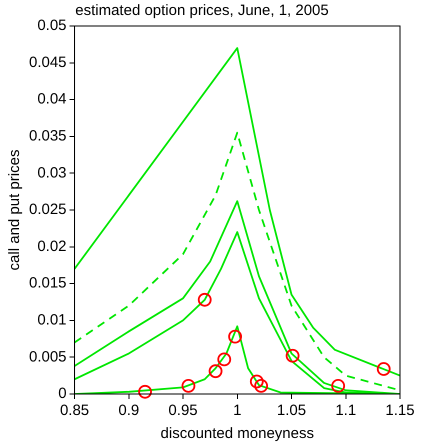  I want to click on y-tick-label: 0.05, so click(52, 25).